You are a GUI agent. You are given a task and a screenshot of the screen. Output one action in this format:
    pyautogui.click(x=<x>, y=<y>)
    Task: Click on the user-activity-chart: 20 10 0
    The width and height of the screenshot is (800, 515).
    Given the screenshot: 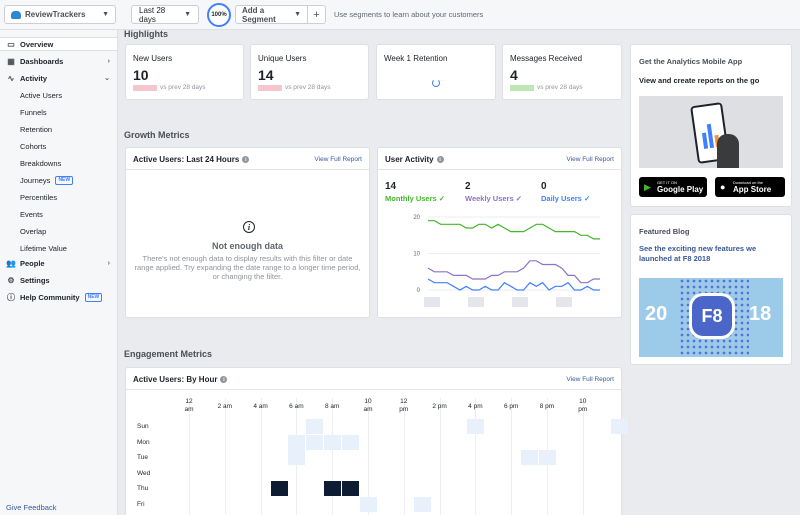 What is the action you would take?
    pyautogui.click(x=506, y=261)
    